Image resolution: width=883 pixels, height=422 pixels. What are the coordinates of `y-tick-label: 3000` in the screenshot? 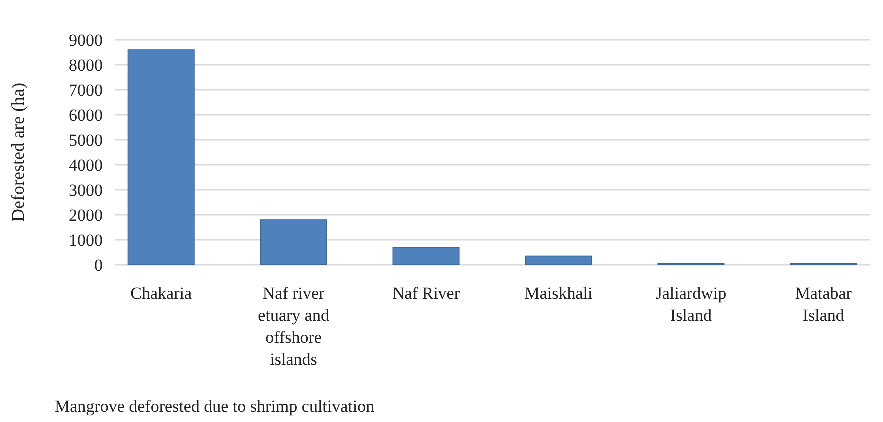 It's located at (86, 190).